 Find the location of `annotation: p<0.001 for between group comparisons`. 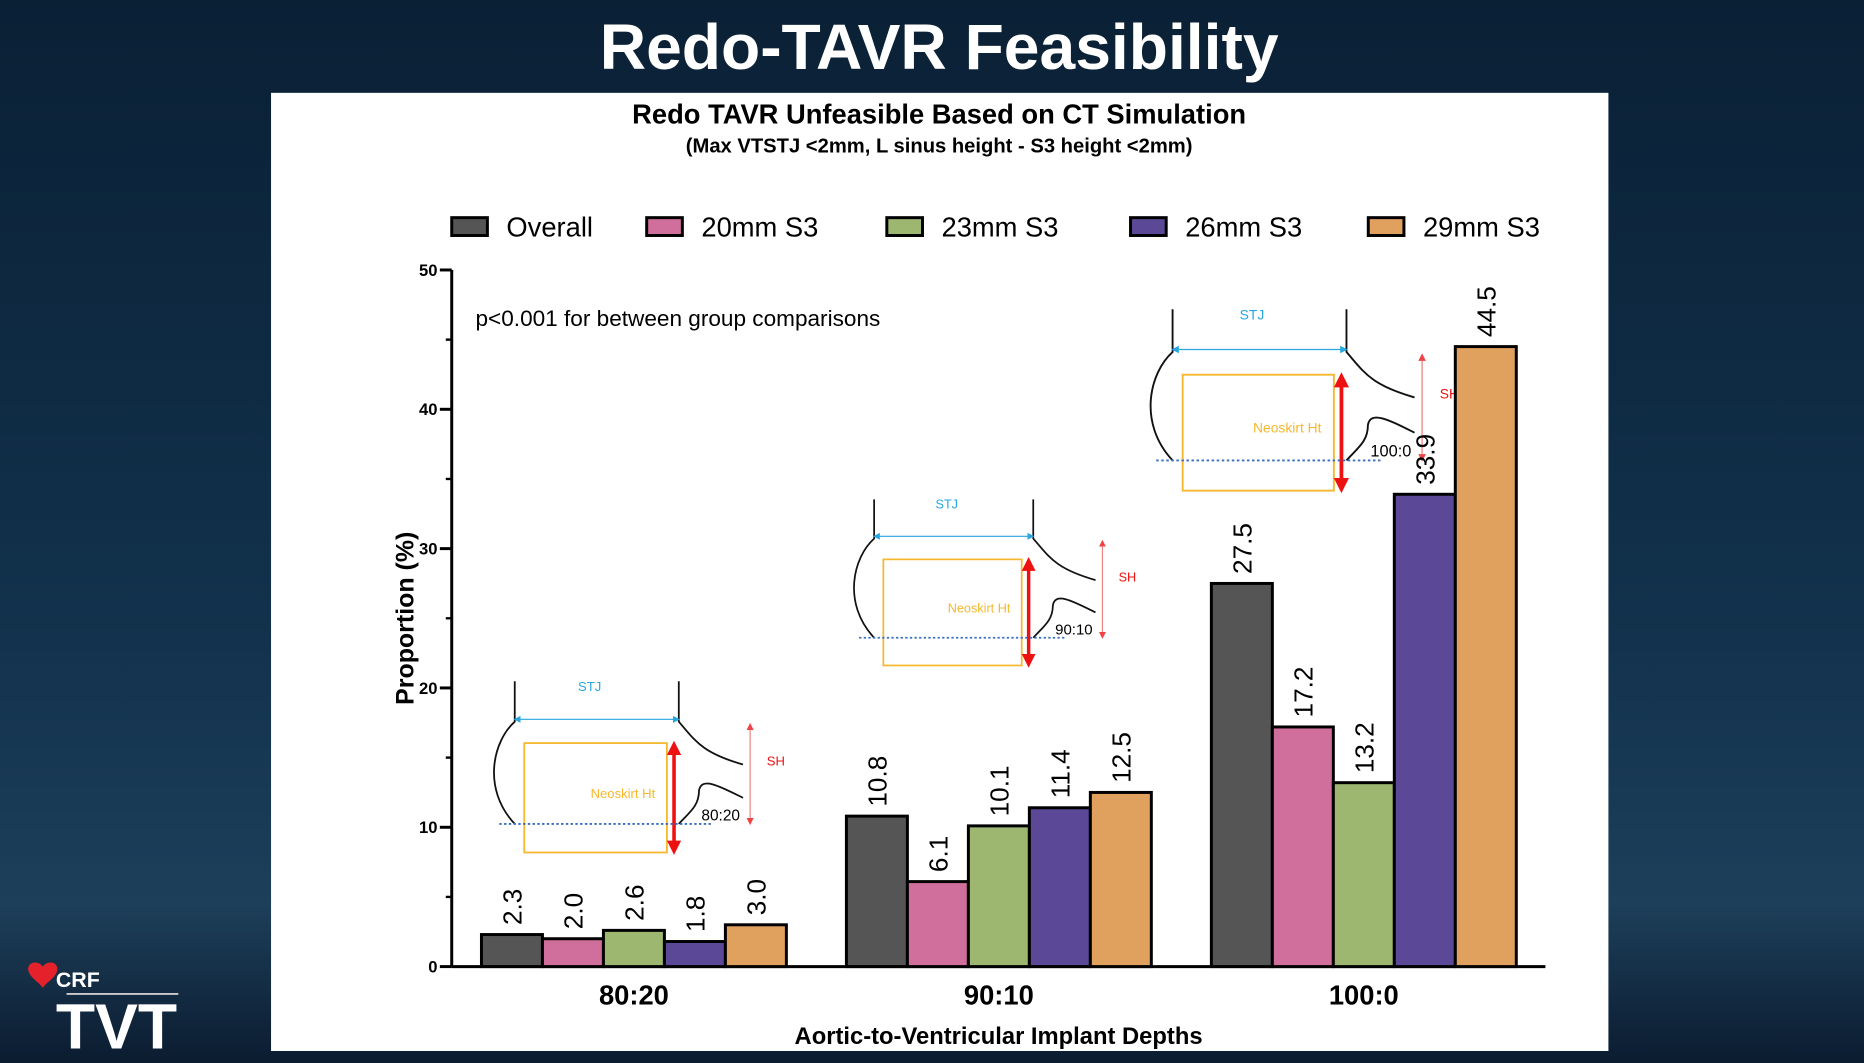

annotation: p<0.001 for between group comparisons is located at coordinates (678, 318).